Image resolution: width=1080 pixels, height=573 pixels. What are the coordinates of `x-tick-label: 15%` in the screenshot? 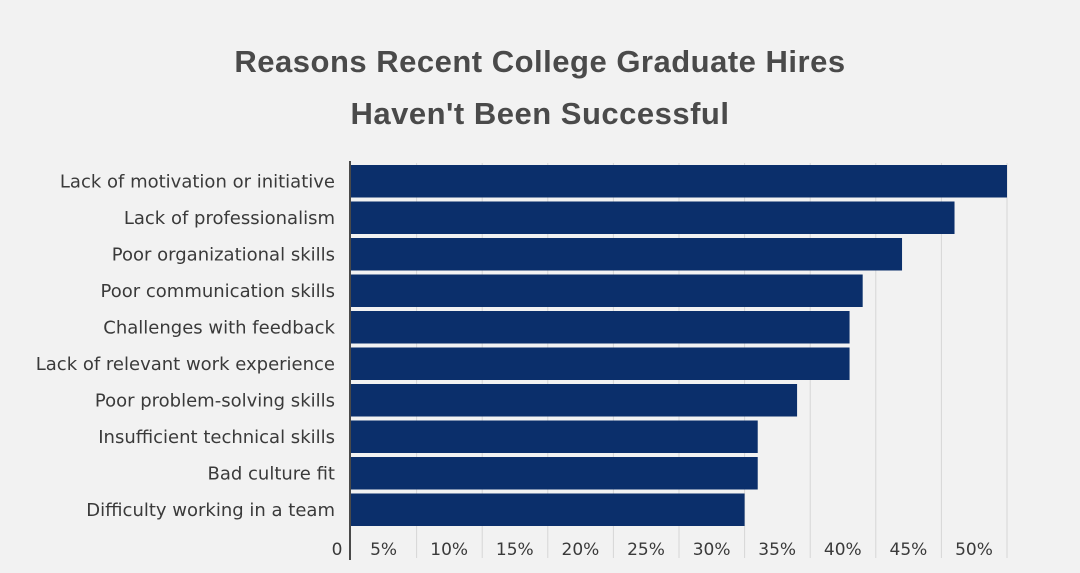 It's located at (515, 550).